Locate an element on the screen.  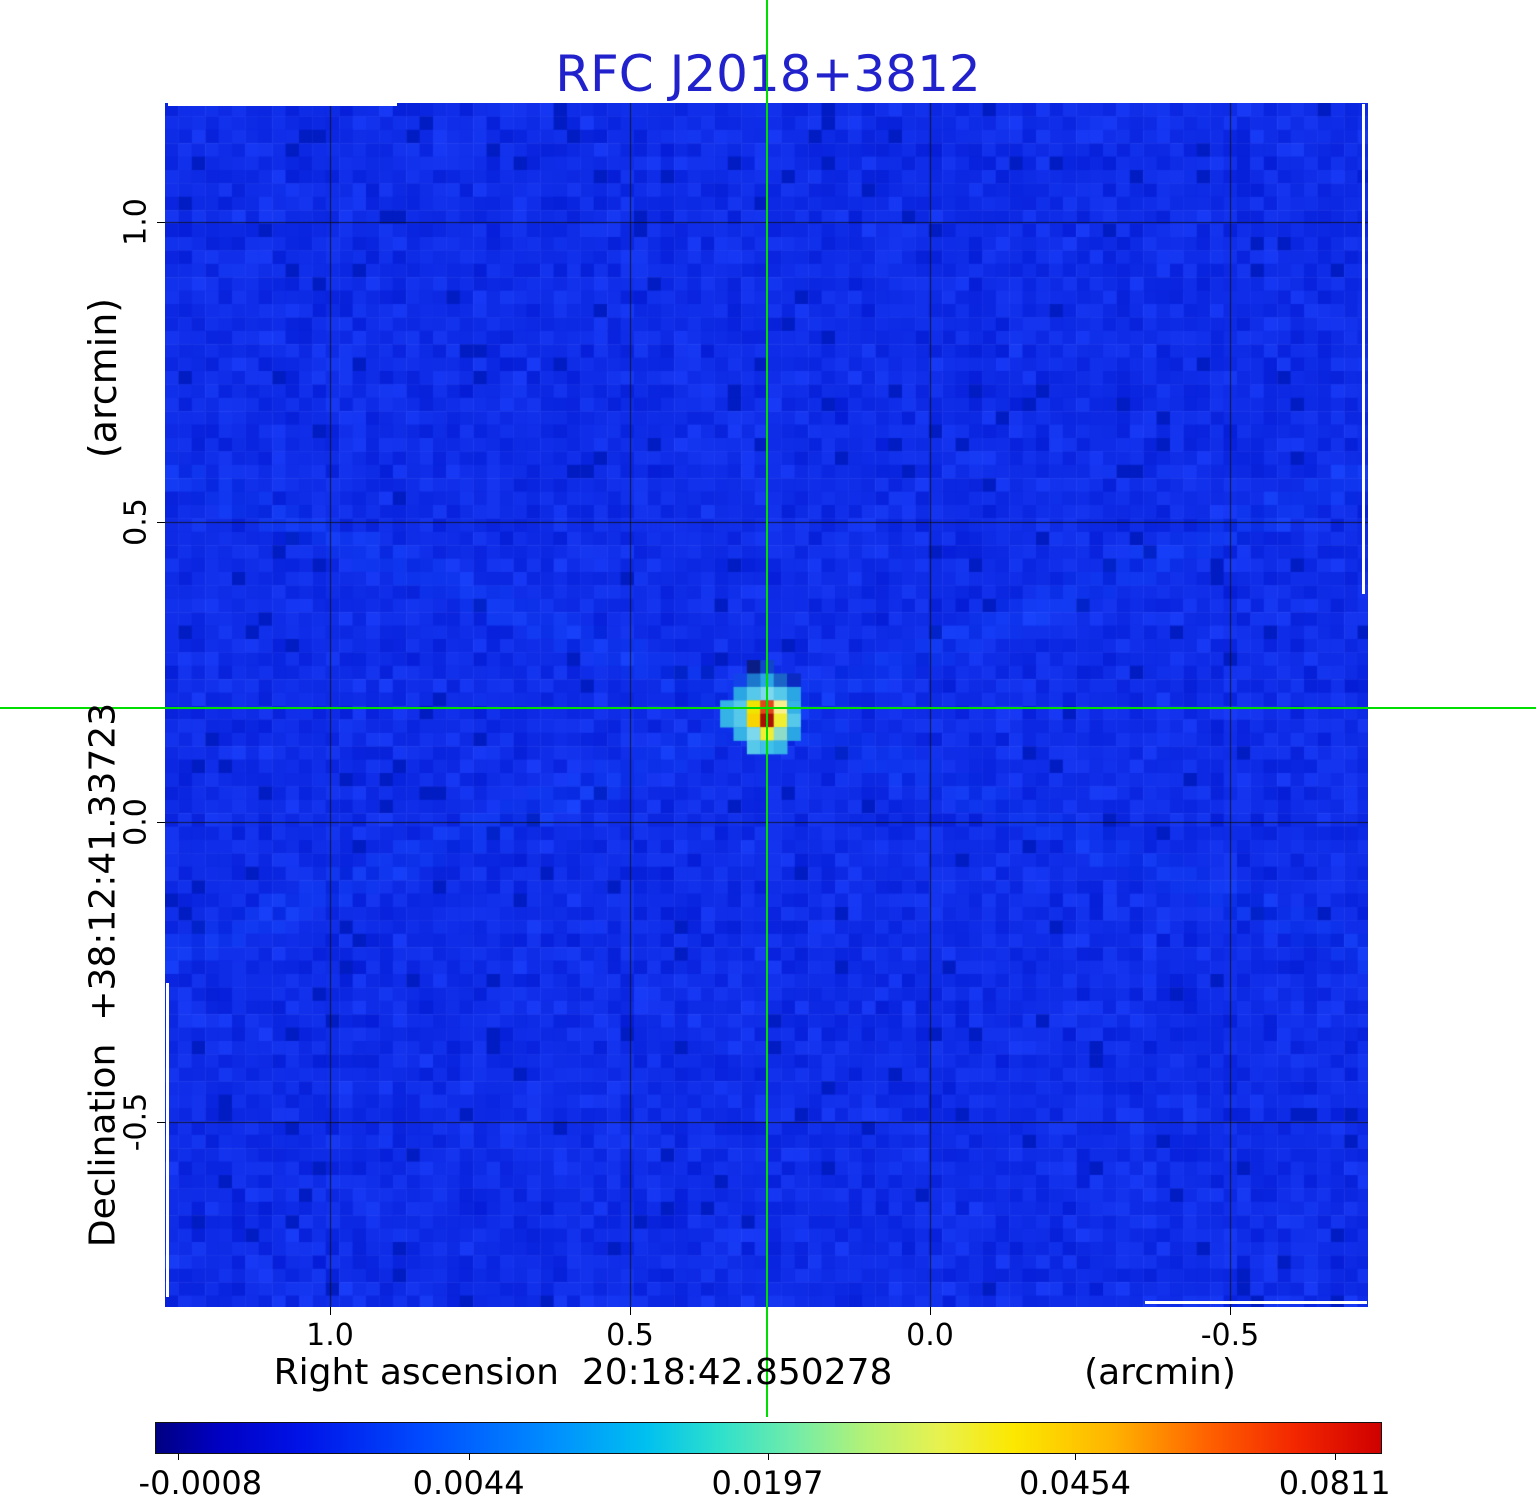
x-axis-tick-label: -0.5 is located at coordinates (1230, 1335).